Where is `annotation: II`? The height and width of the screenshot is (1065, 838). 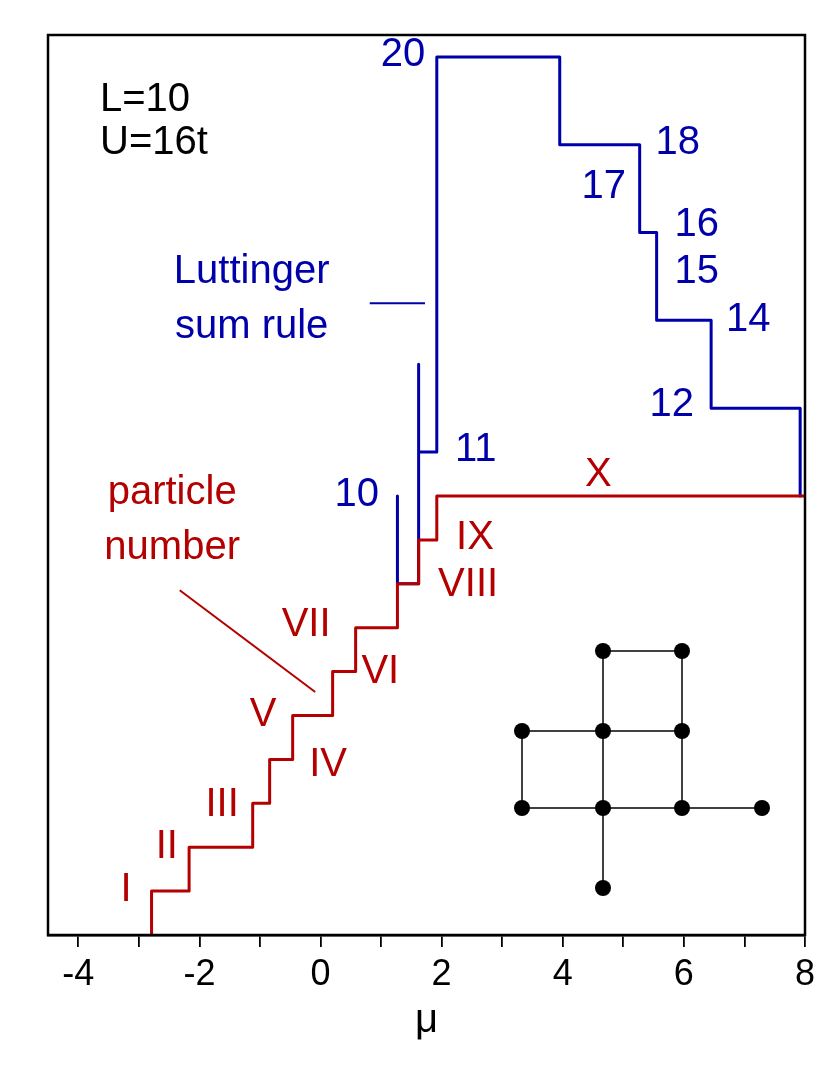
annotation: II is located at coordinates (166, 843).